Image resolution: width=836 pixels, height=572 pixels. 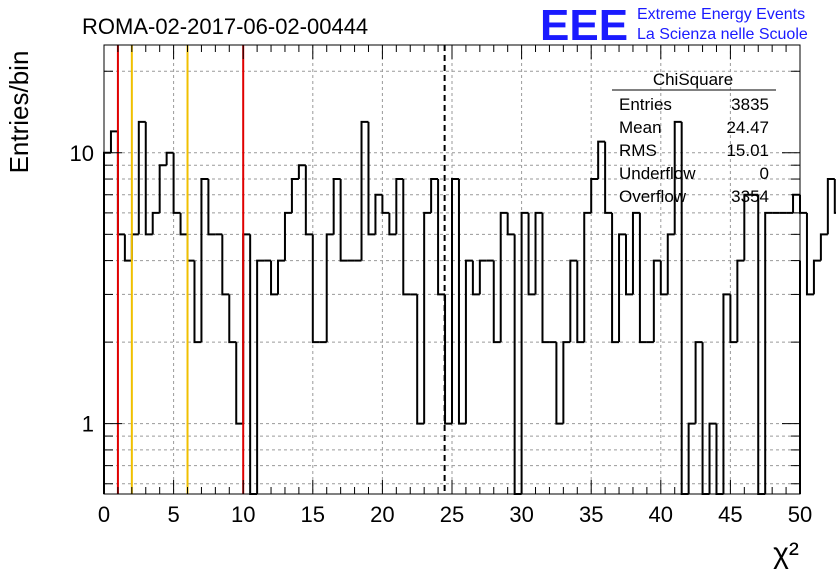 I want to click on stats-value-overflow: 3354, so click(x=750, y=196).